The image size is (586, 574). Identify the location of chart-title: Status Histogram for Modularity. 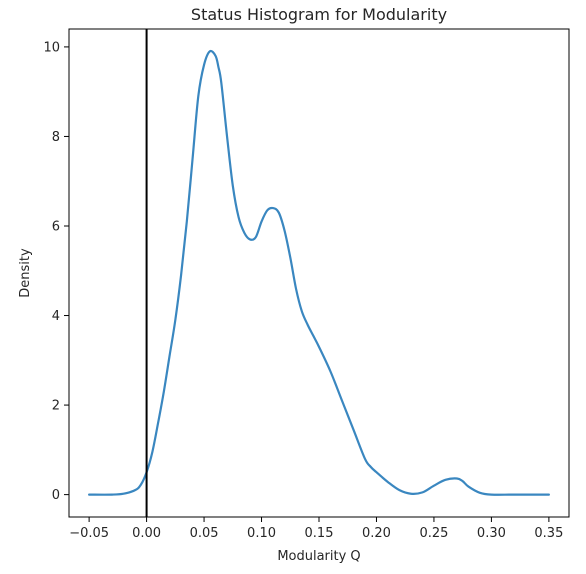
(319, 14).